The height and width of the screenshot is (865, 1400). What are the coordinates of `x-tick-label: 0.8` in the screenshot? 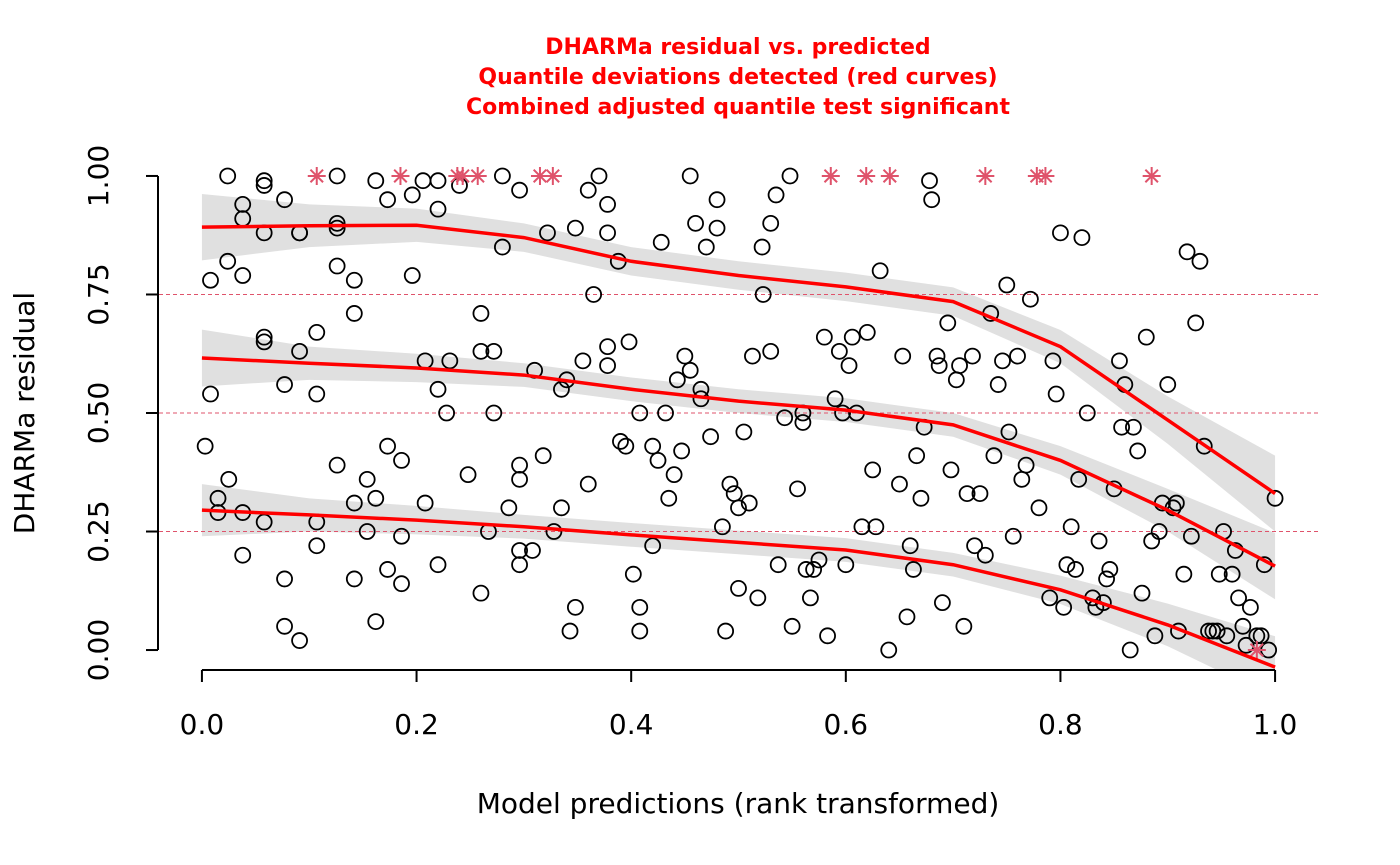 It's located at (1060, 724).